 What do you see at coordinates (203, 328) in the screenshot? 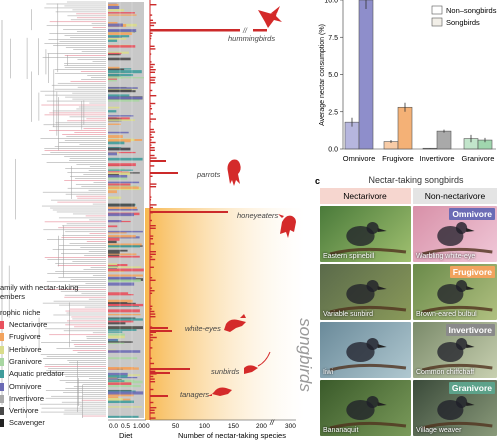
I see `label-white-eyes: white-eyes` at bounding box center [203, 328].